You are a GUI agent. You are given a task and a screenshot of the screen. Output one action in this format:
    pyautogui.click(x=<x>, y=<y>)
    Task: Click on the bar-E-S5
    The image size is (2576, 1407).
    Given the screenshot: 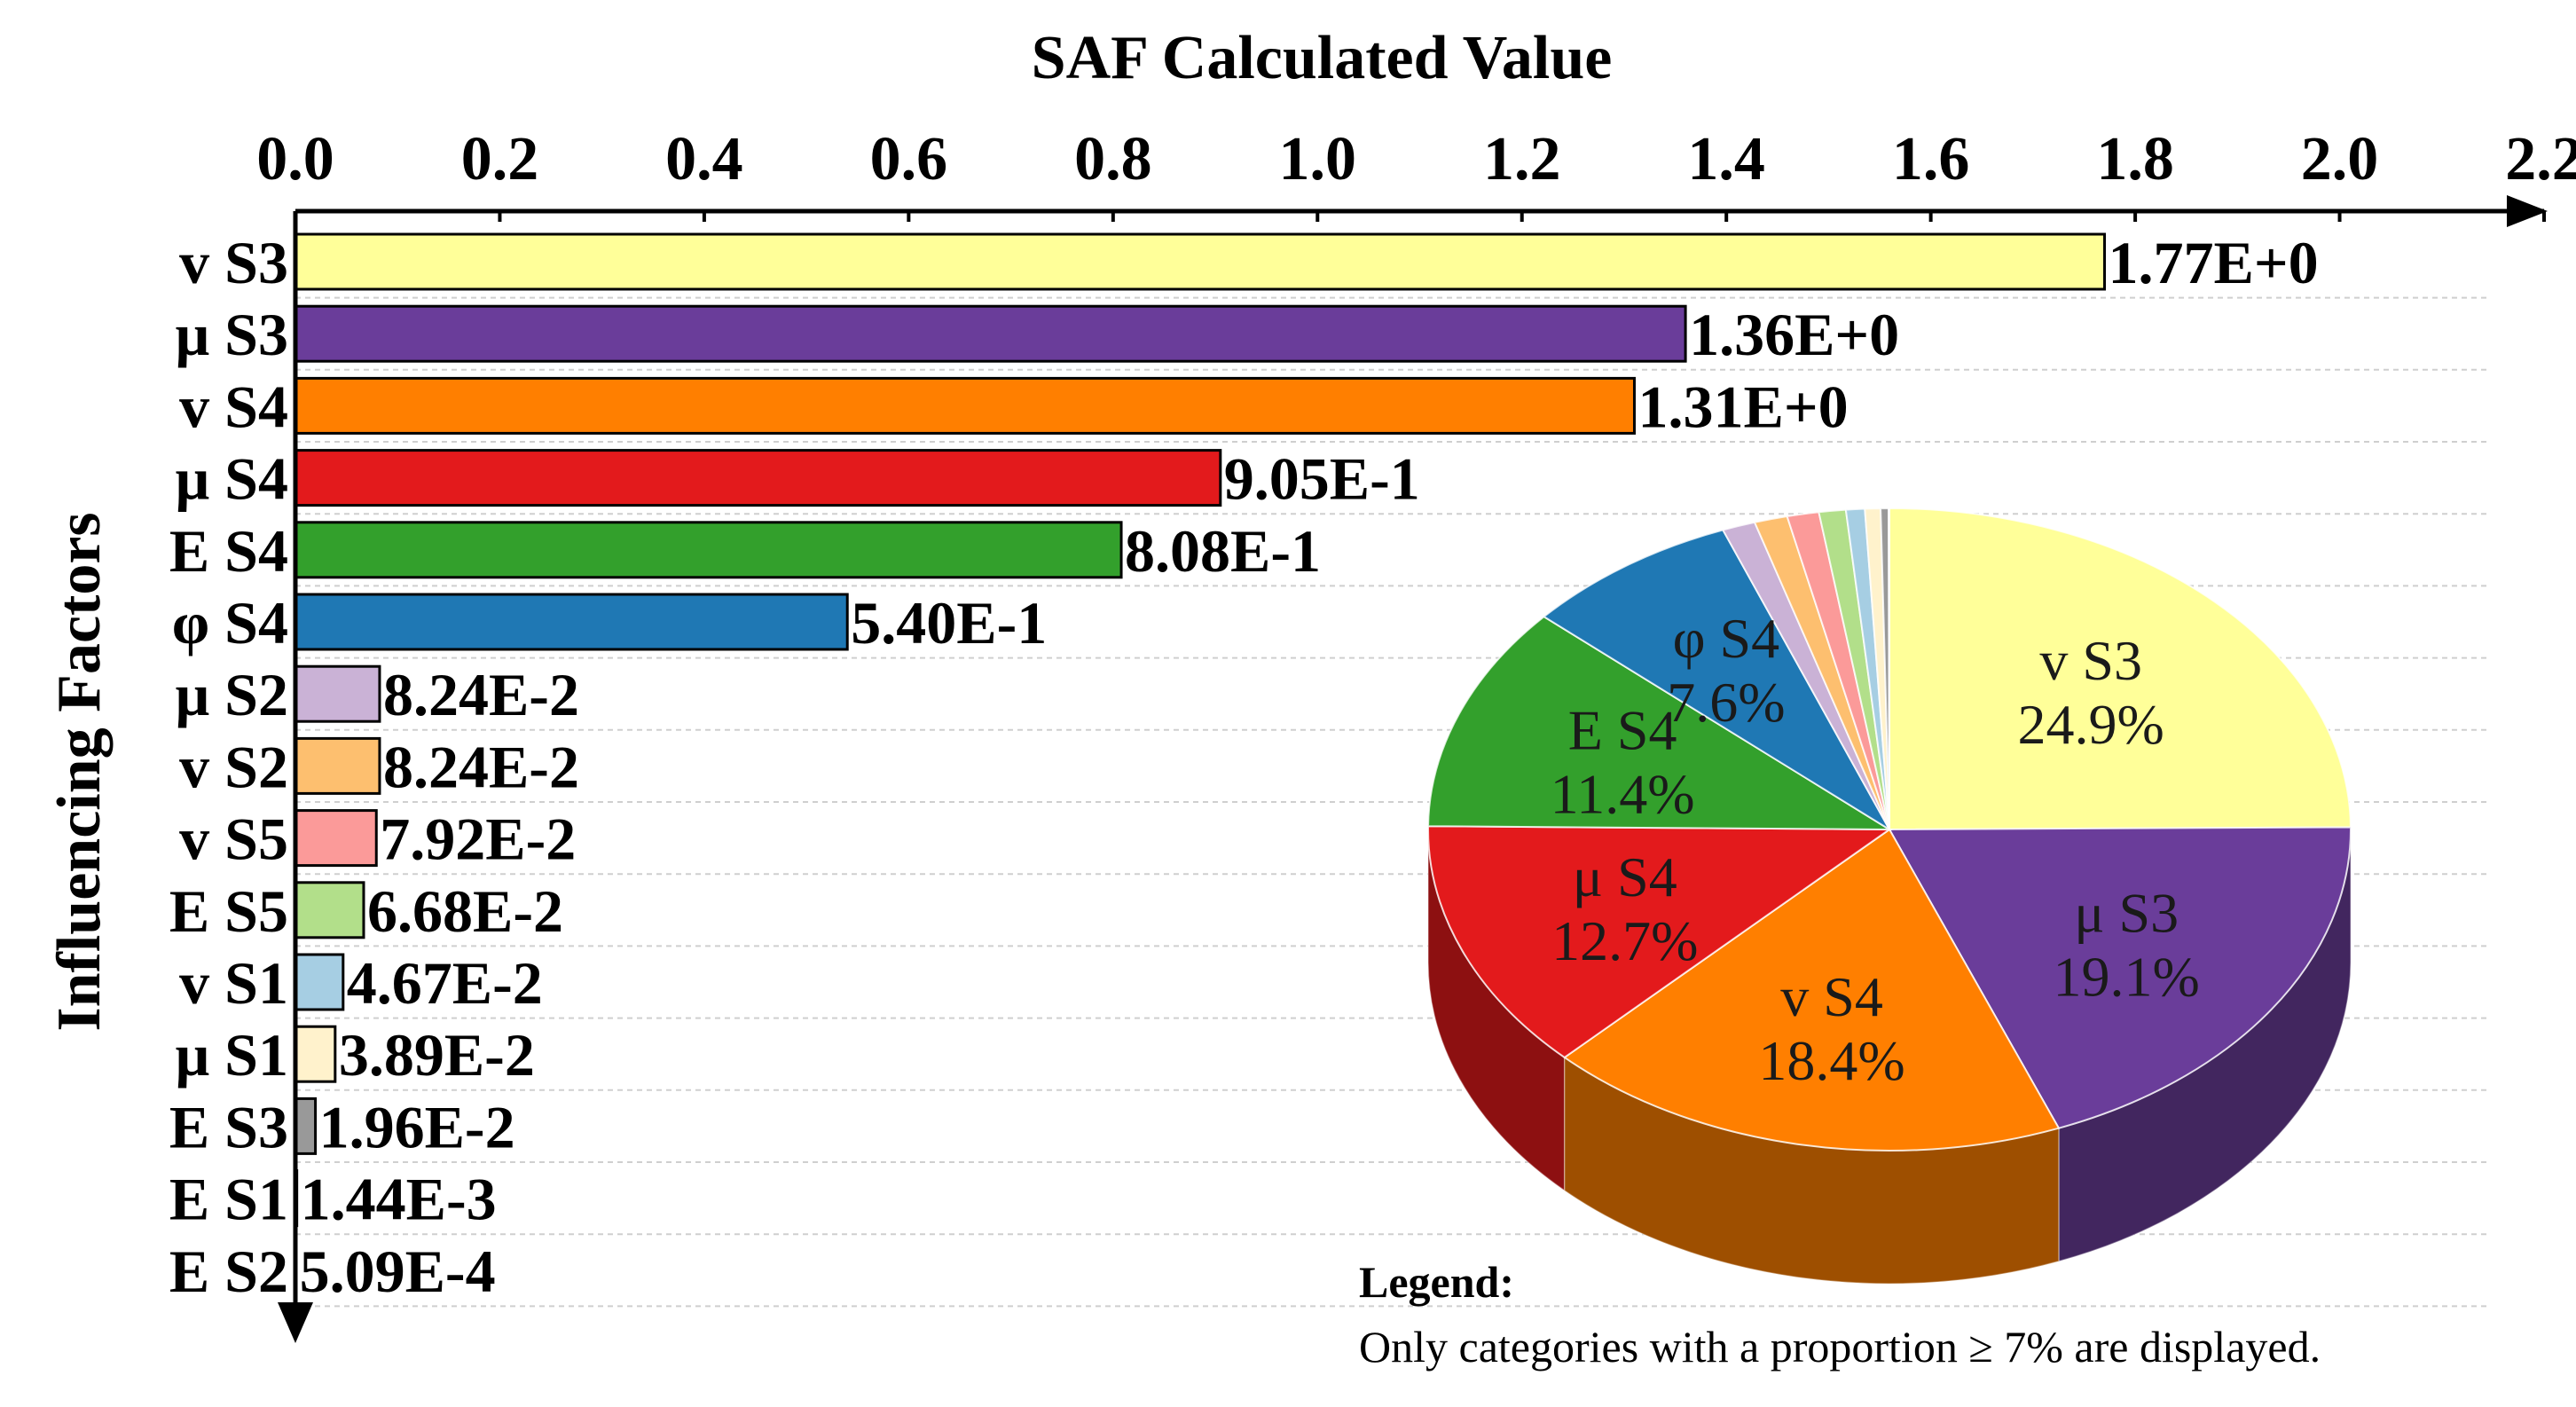 What is the action you would take?
    pyautogui.click(x=329, y=910)
    